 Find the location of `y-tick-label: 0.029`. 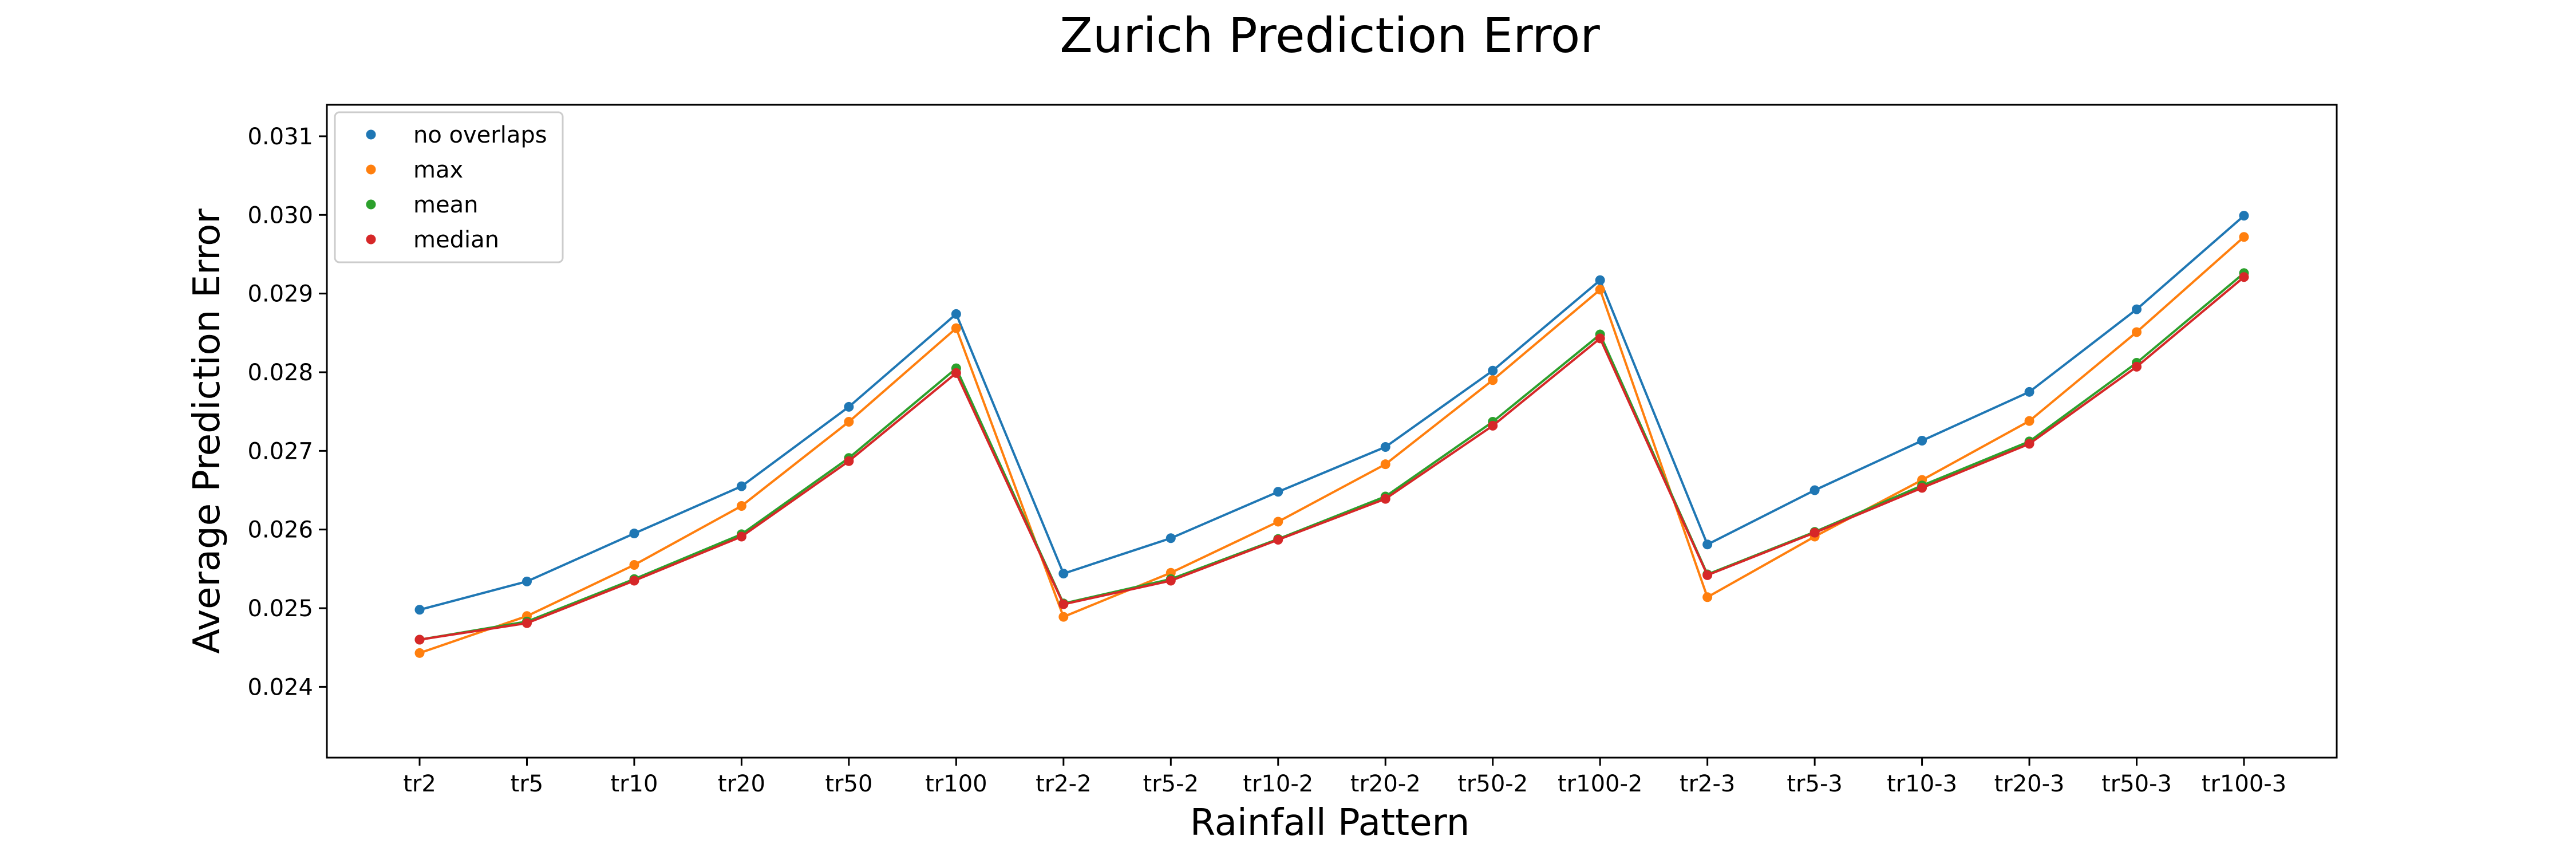

y-tick-label: 0.029 is located at coordinates (280, 294).